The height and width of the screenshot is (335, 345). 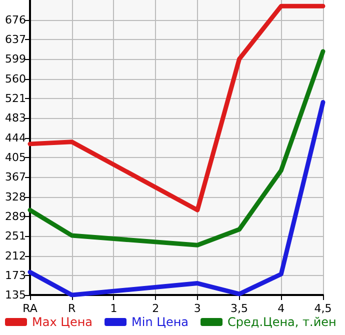 What do you see at coordinates (114, 308) in the screenshot?
I see `x-tick-label: 1` at bounding box center [114, 308].